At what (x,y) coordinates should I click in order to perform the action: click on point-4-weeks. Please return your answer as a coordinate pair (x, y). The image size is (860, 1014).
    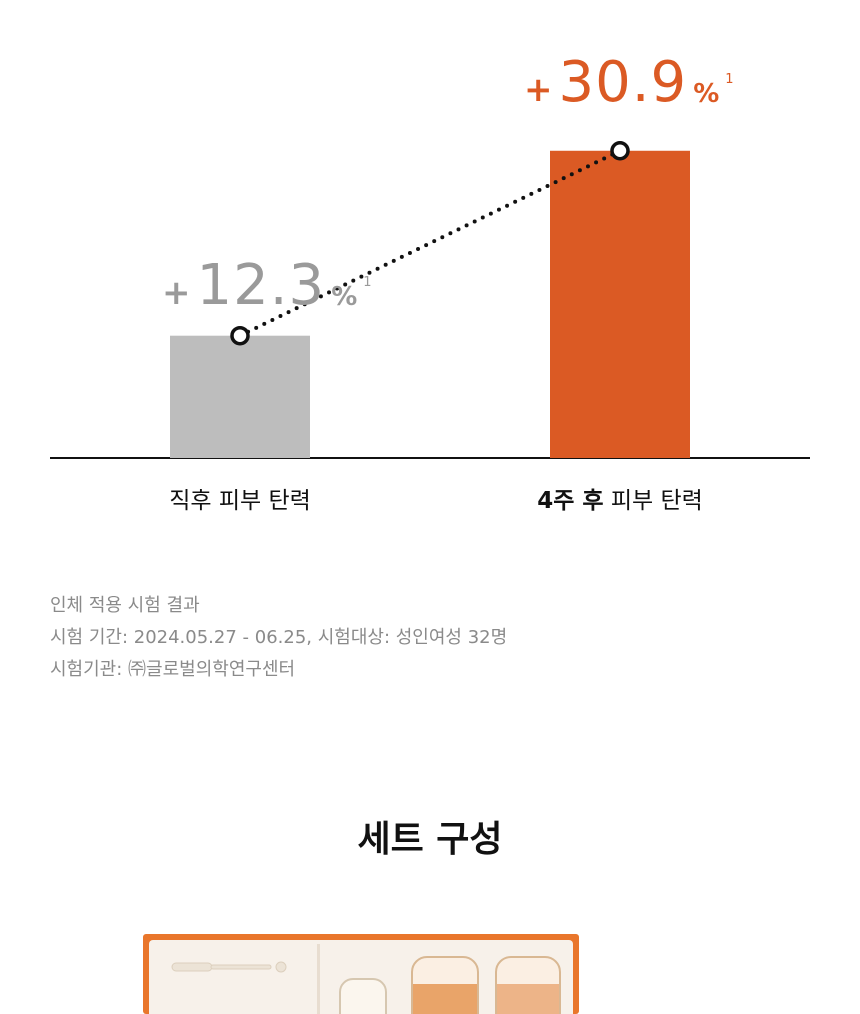
    Looking at the image, I should click on (620, 151).